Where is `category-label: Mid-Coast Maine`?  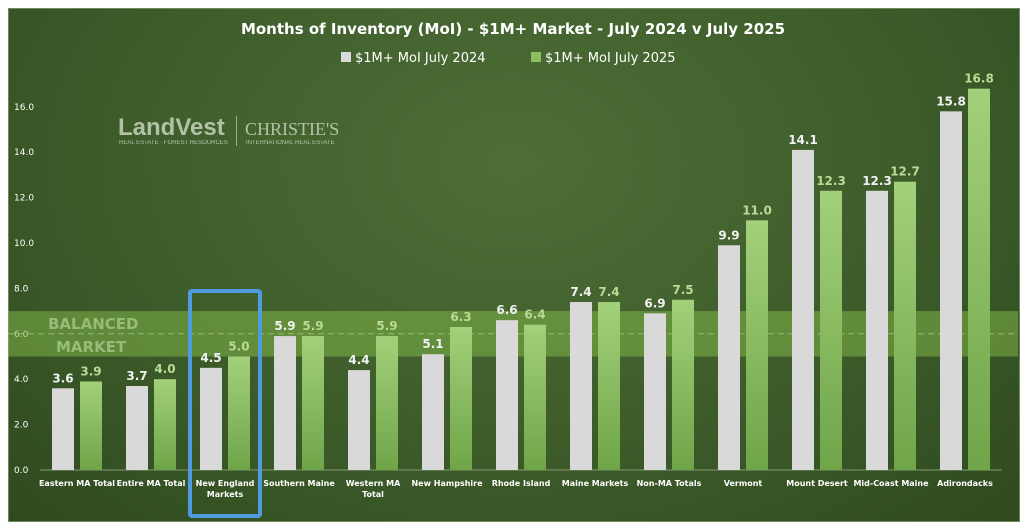 category-label: Mid-Coast Maine is located at coordinates (891, 483).